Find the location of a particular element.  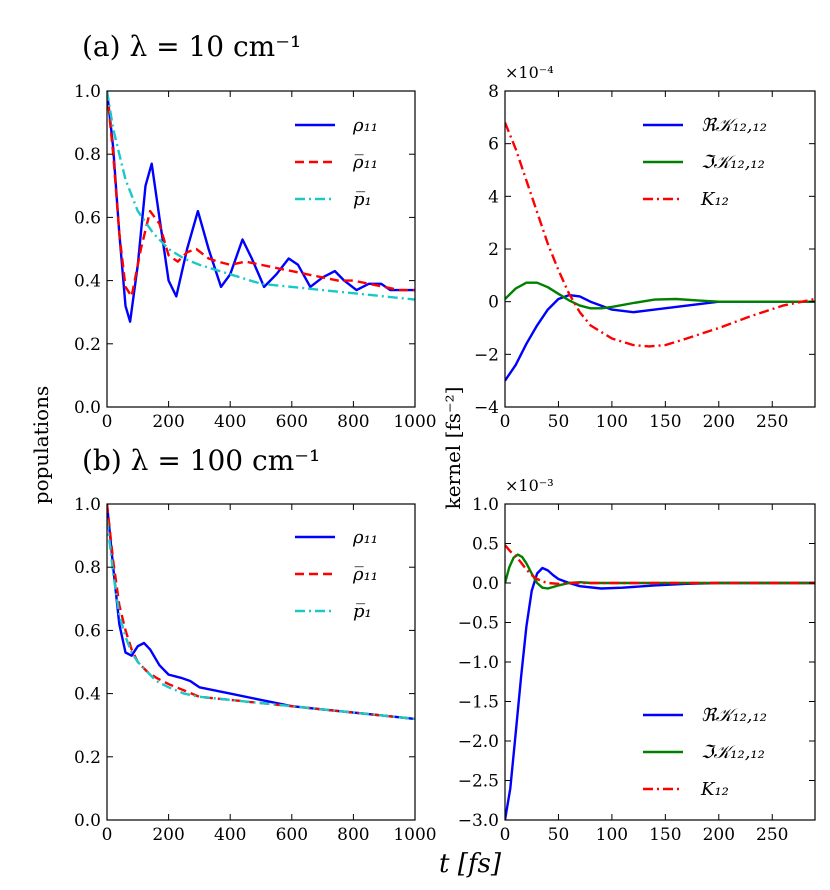

y-tick-label: 8 is located at coordinates (493, 92).